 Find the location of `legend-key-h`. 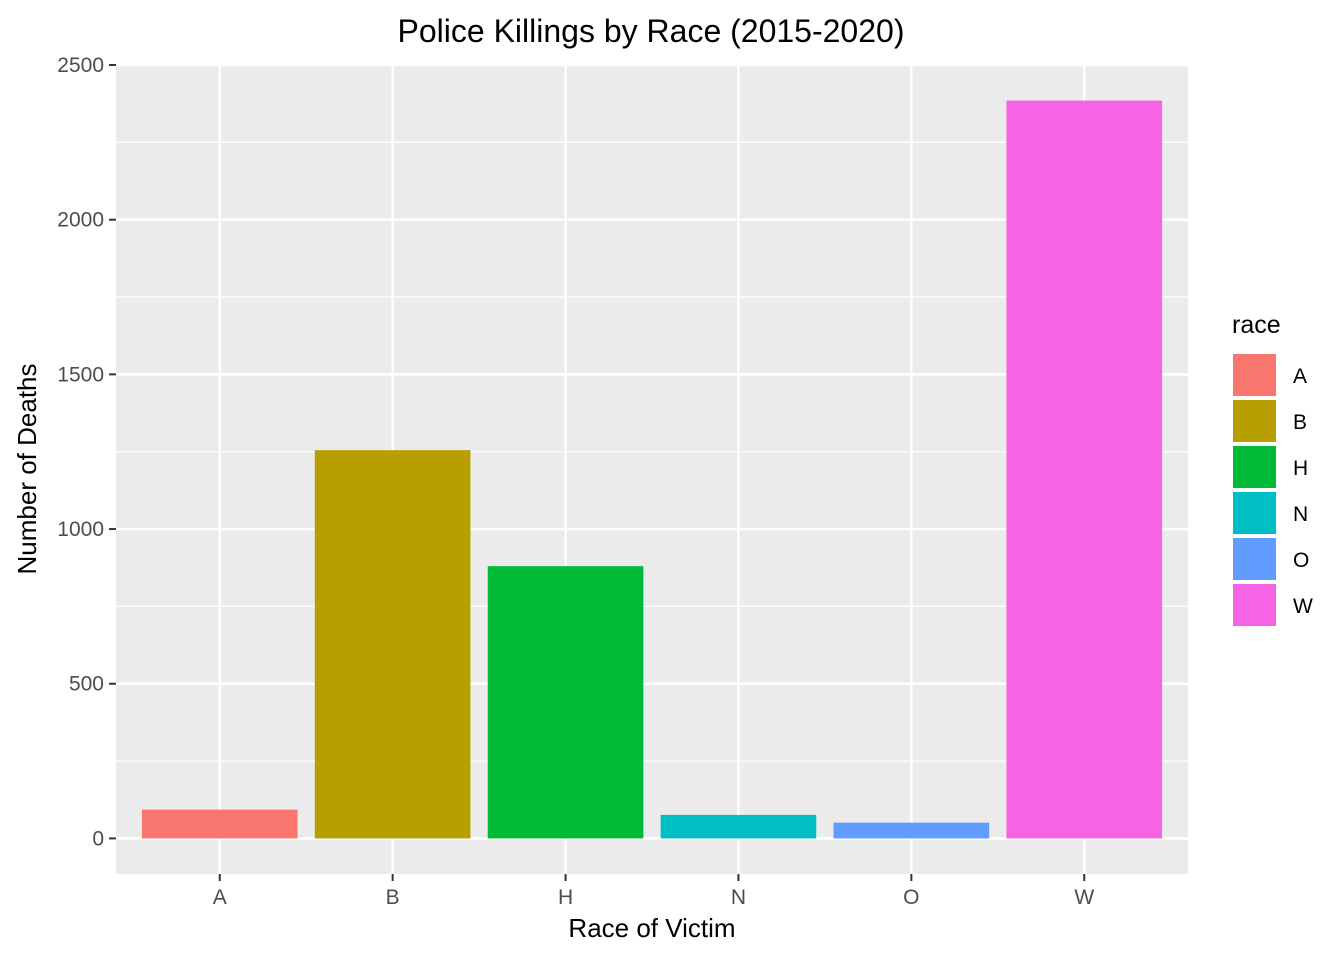

legend-key-h is located at coordinates (1254, 467).